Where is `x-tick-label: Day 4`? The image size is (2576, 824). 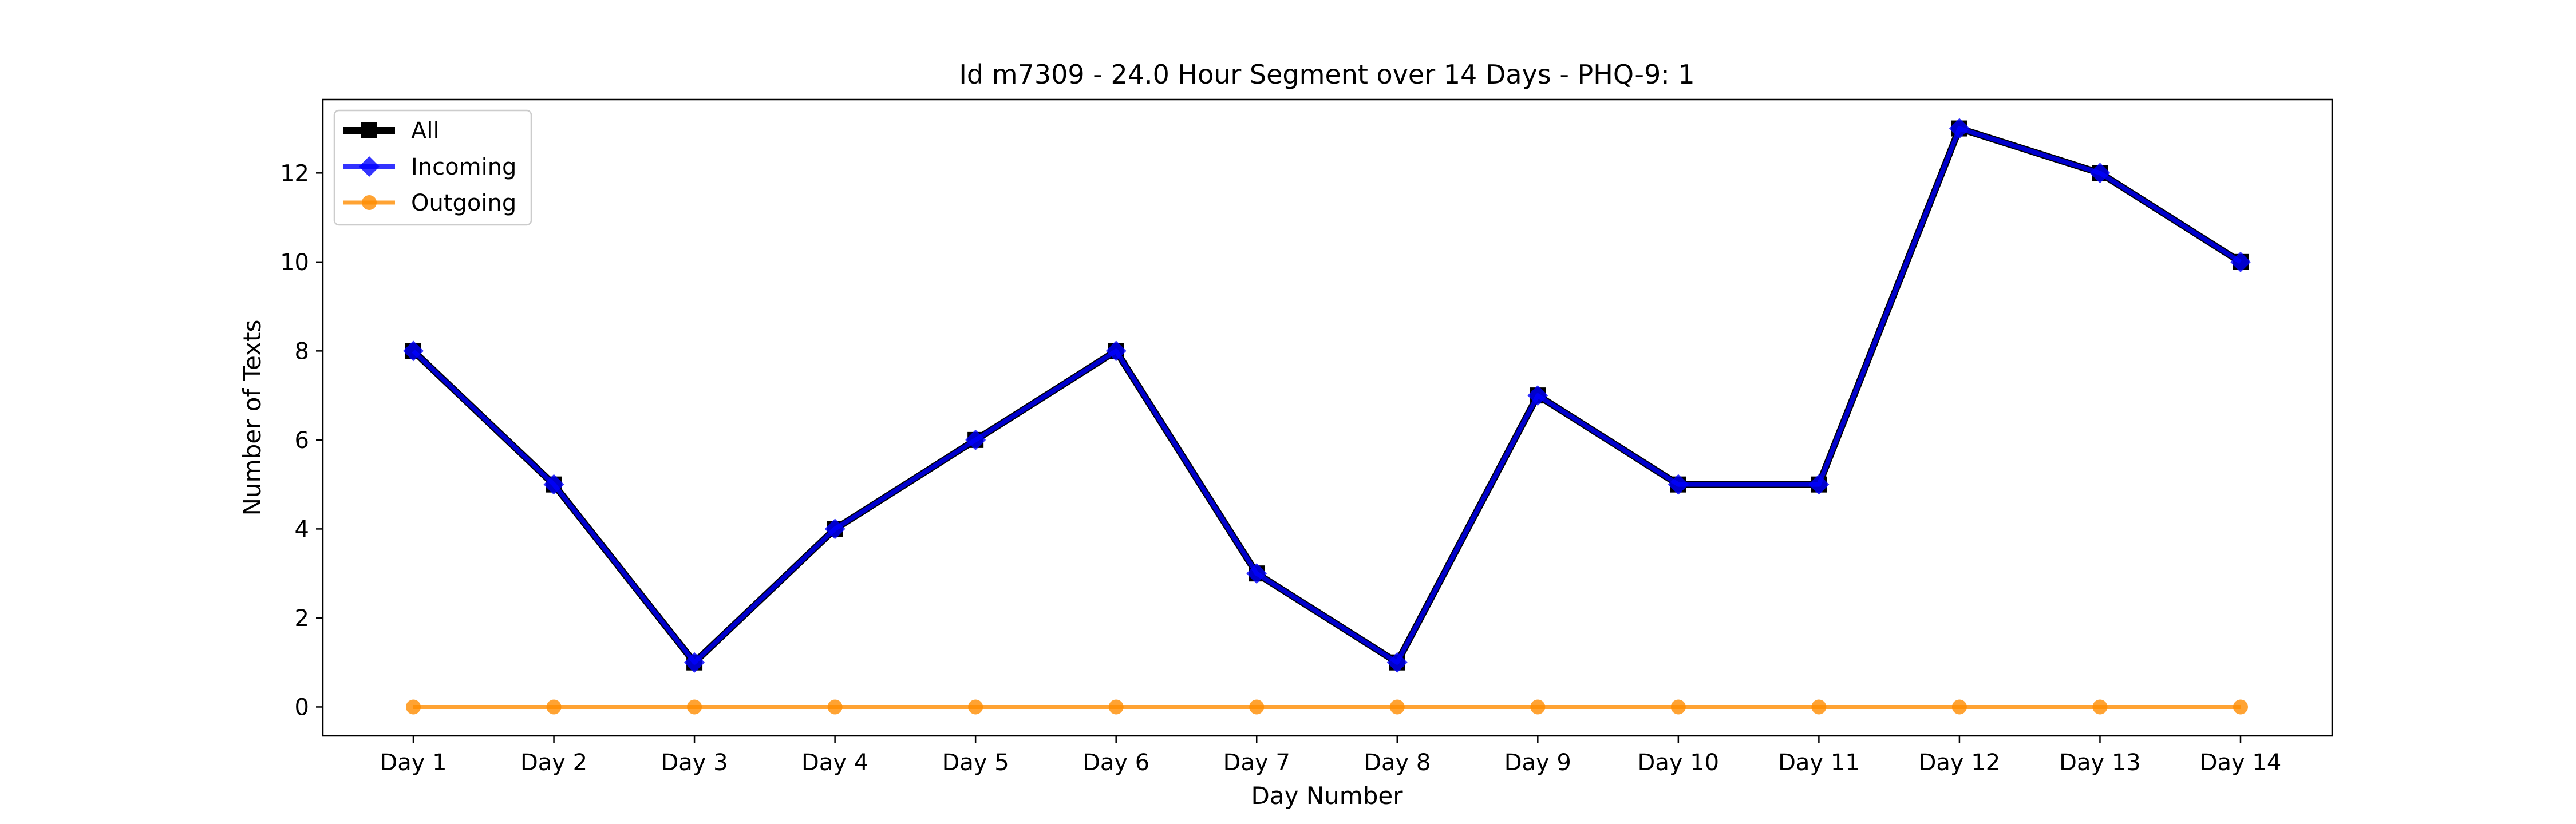 x-tick-label: Day 4 is located at coordinates (834, 763).